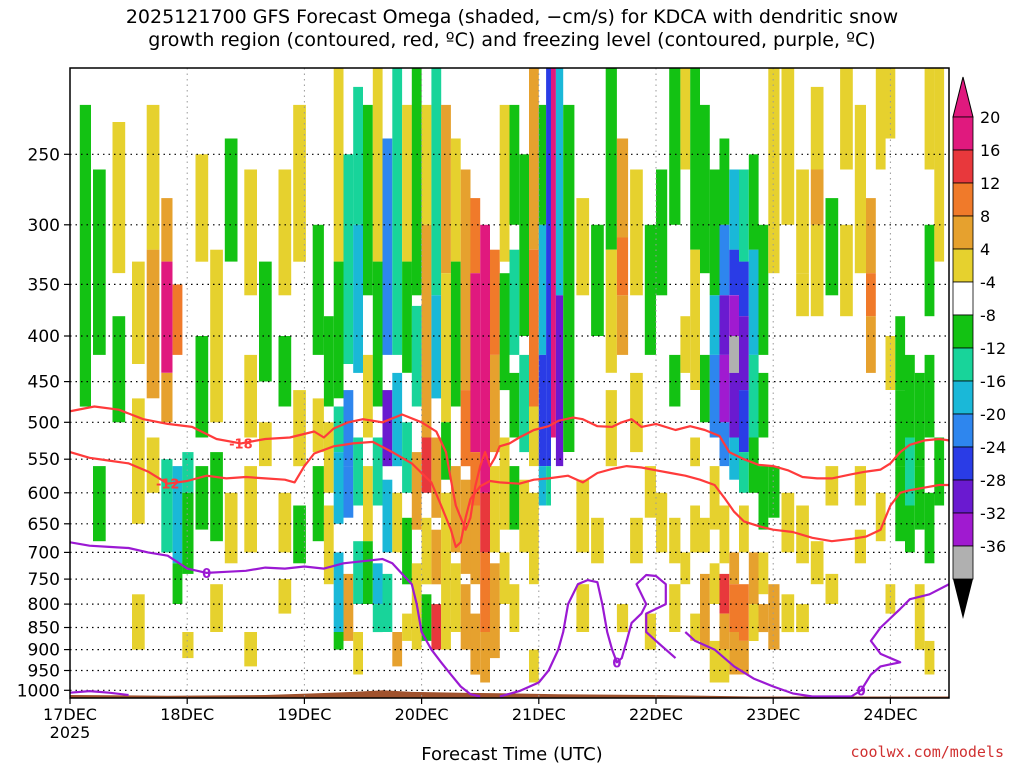 The image size is (1024, 768). What do you see at coordinates (927, 752) in the screenshot?
I see `credit-text: coolwx.com/models` at bounding box center [927, 752].